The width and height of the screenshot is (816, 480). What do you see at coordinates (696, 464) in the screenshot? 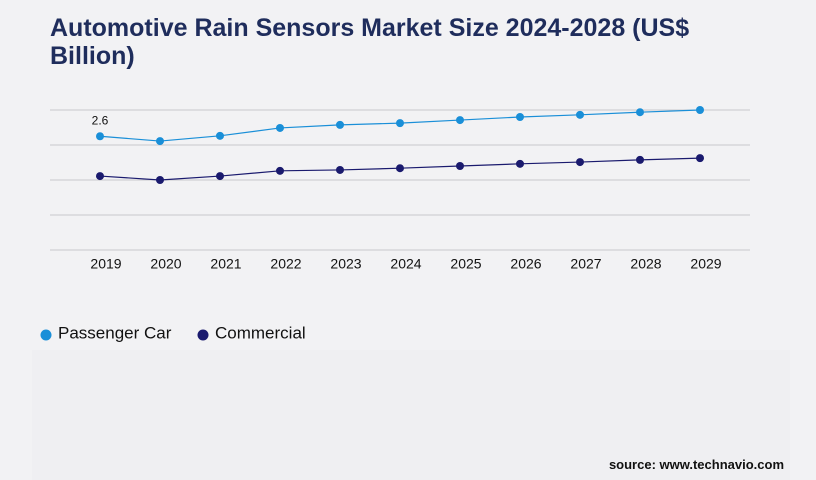
I see `source: source: www.technavio.com` at bounding box center [696, 464].